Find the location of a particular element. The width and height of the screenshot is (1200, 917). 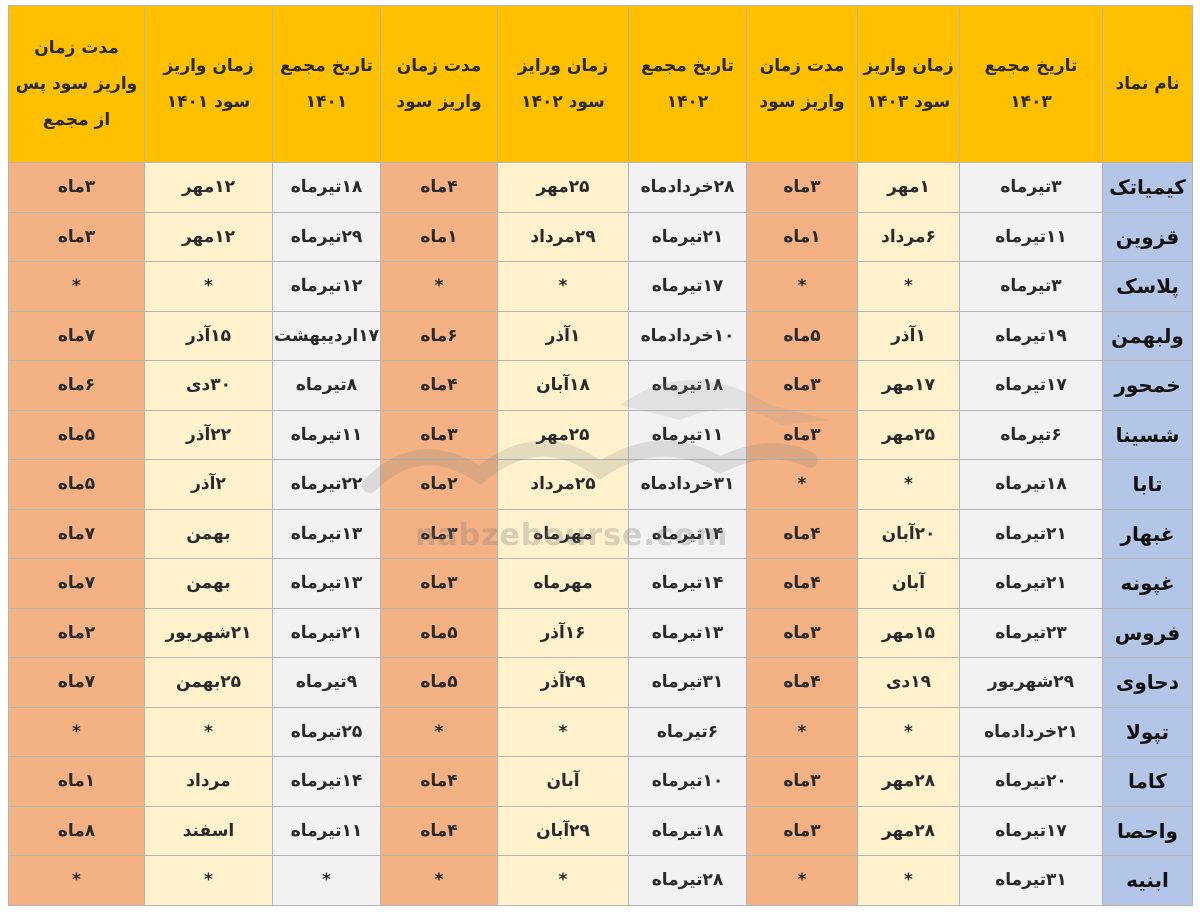

header-col-9: مدت زمان واریز سود پس از مجمع is located at coordinates (76, 84).